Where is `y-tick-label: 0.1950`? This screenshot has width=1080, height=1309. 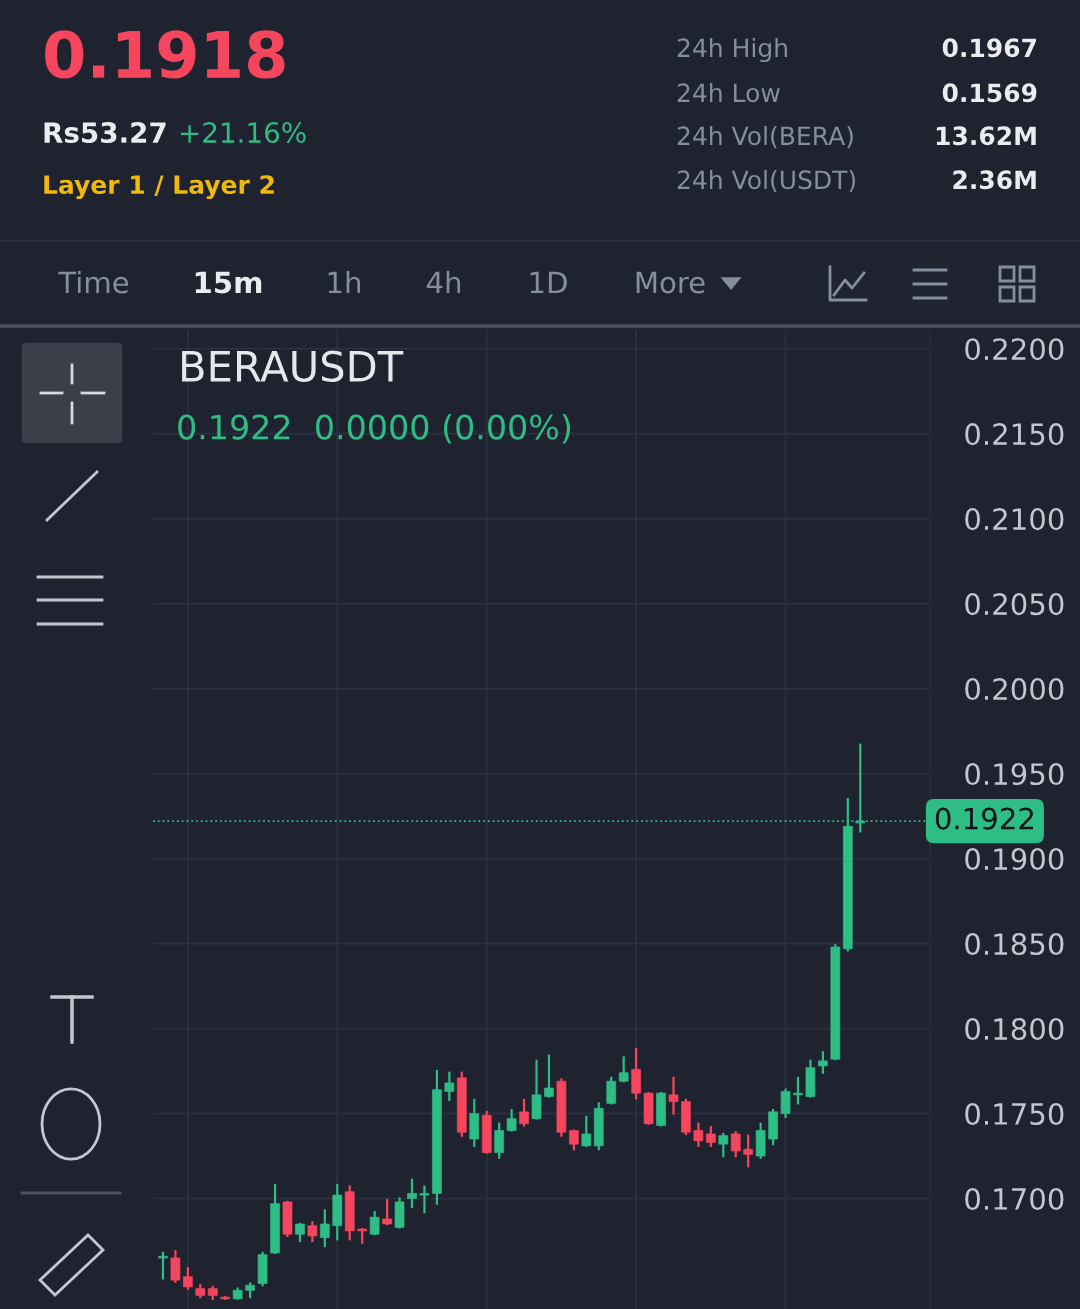 y-tick-label: 0.1950 is located at coordinates (1014, 774).